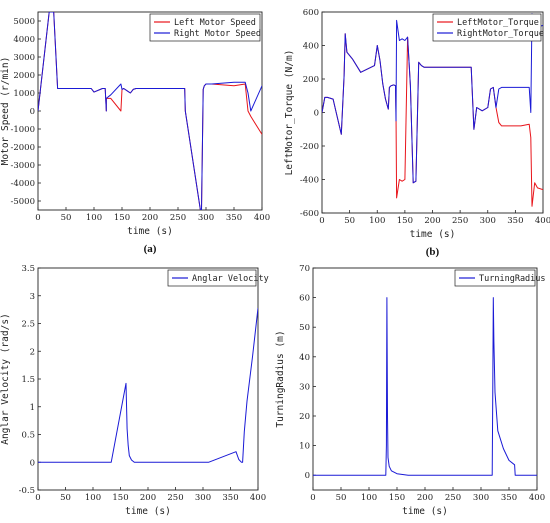  What do you see at coordinates (311, 13) in the screenshot?
I see `y-tick-label: 600` at bounding box center [311, 13].